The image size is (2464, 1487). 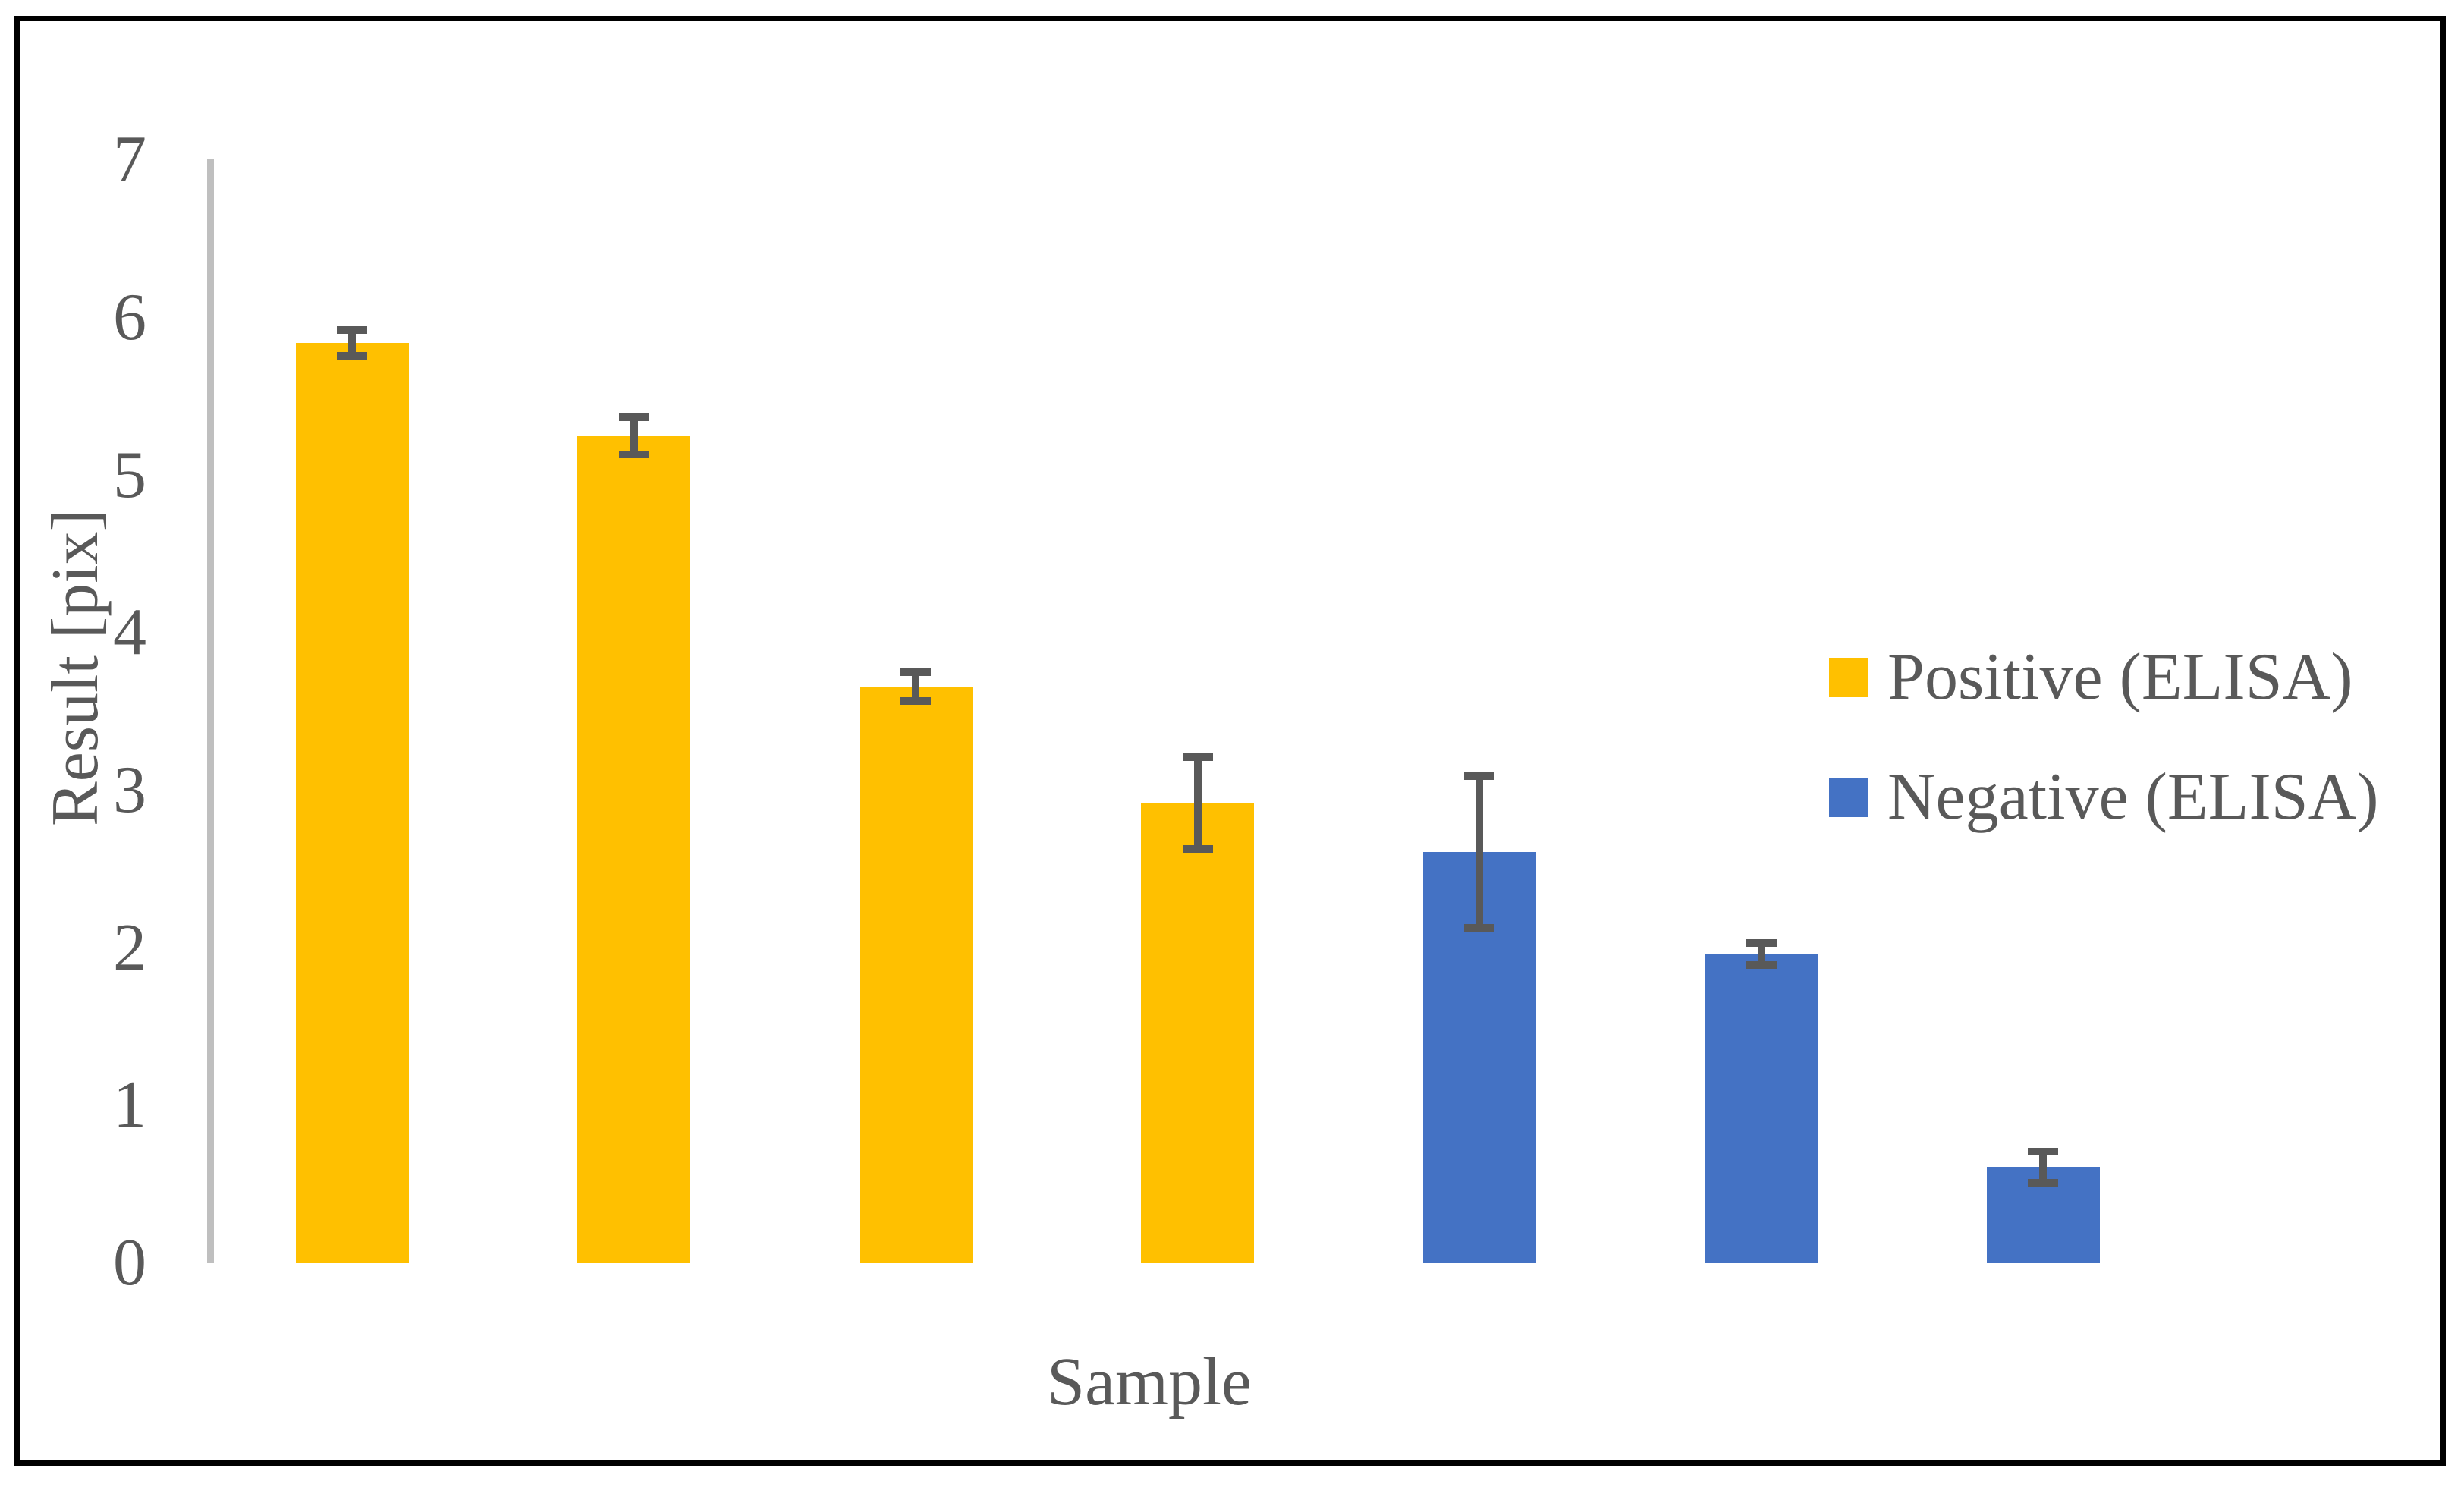 I want to click on y-tick-label-1: 1, so click(x=129, y=1105).